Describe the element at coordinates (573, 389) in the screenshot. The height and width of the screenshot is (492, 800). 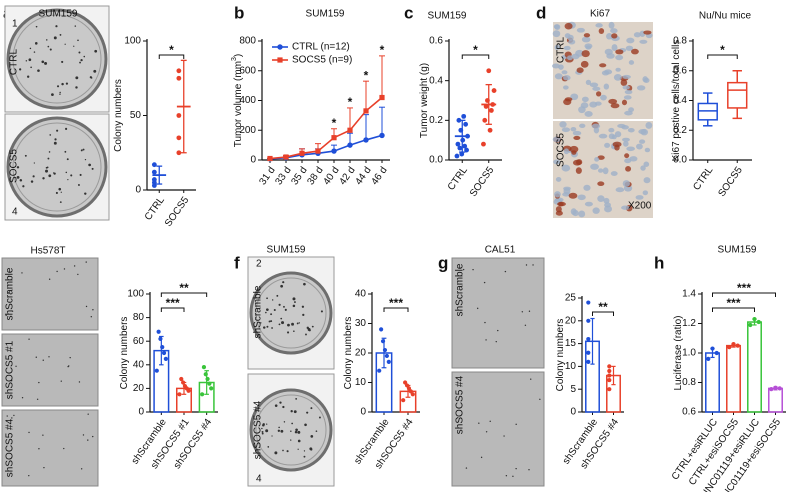
I see `y-tick-label: 5` at that location.